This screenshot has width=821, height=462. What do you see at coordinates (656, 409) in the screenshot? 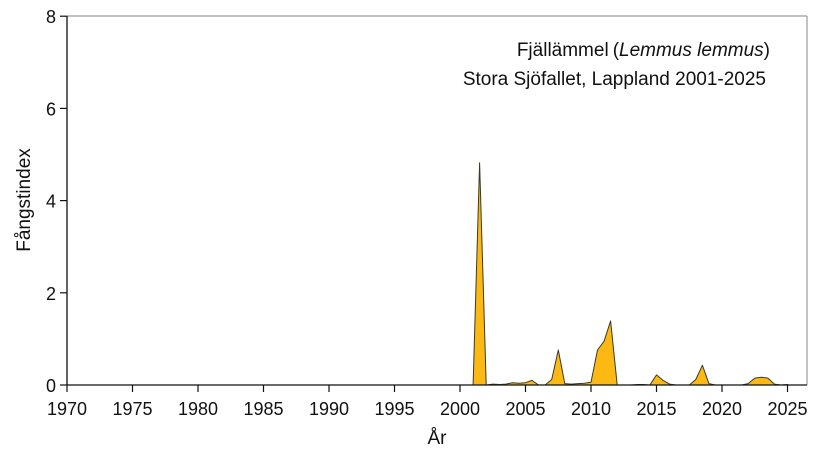
I see `x-tick-label: 2015` at bounding box center [656, 409].